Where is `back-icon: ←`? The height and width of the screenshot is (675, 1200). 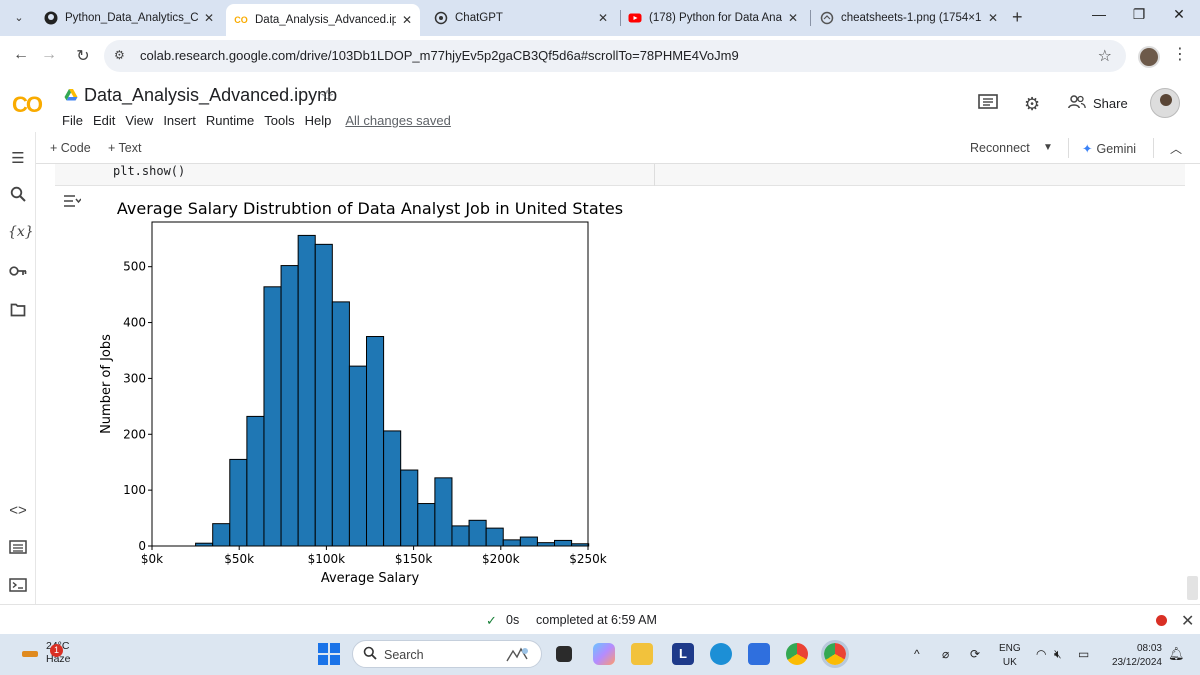 back-icon: ← is located at coordinates (21, 54).